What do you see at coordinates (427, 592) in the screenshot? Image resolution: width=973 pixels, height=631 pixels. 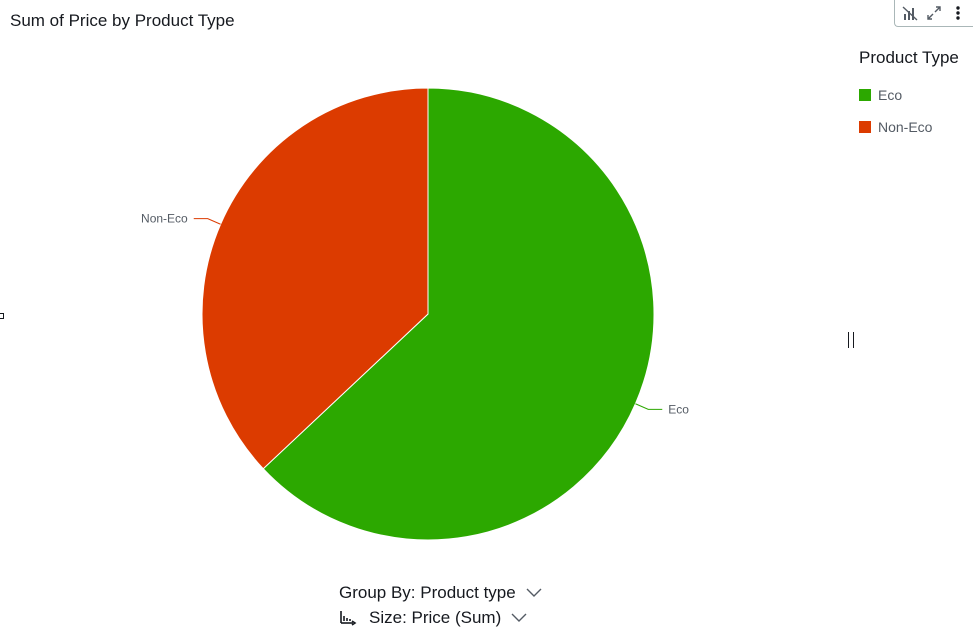 I see `group-by-label: Group By: Product type` at bounding box center [427, 592].